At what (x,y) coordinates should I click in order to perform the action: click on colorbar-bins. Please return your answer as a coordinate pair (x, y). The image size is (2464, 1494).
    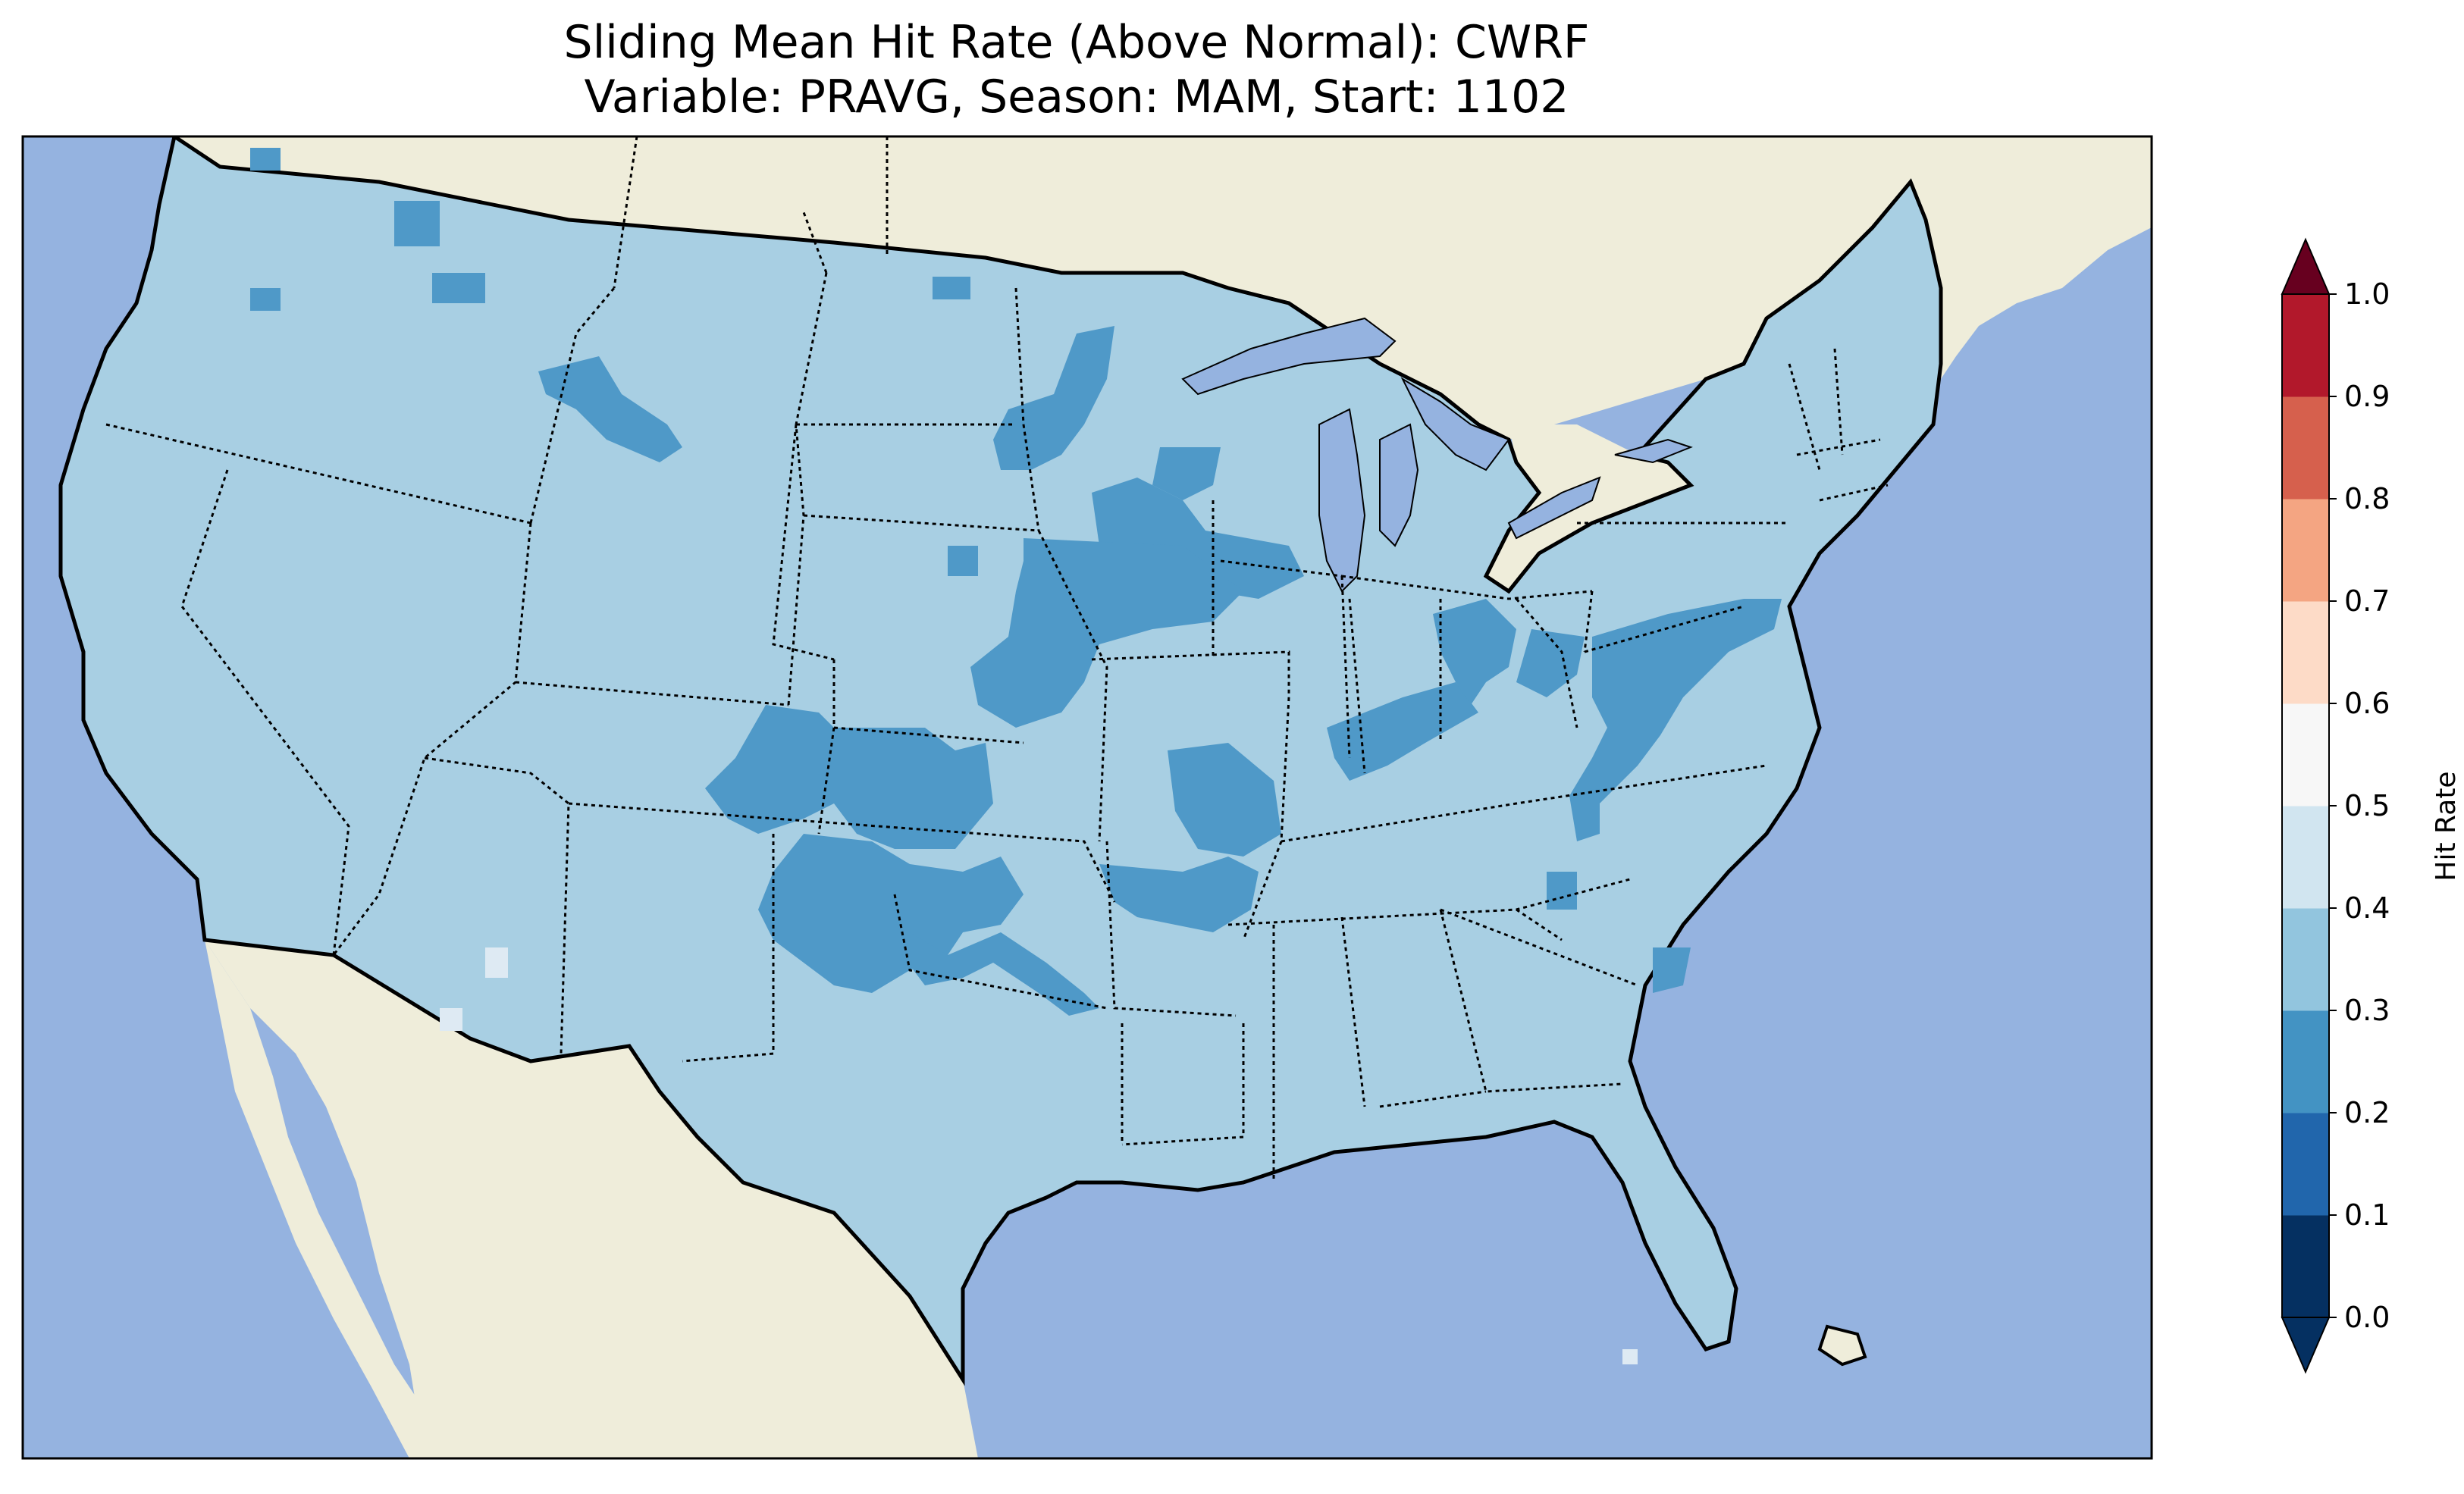
    Looking at the image, I should click on (2306, 805).